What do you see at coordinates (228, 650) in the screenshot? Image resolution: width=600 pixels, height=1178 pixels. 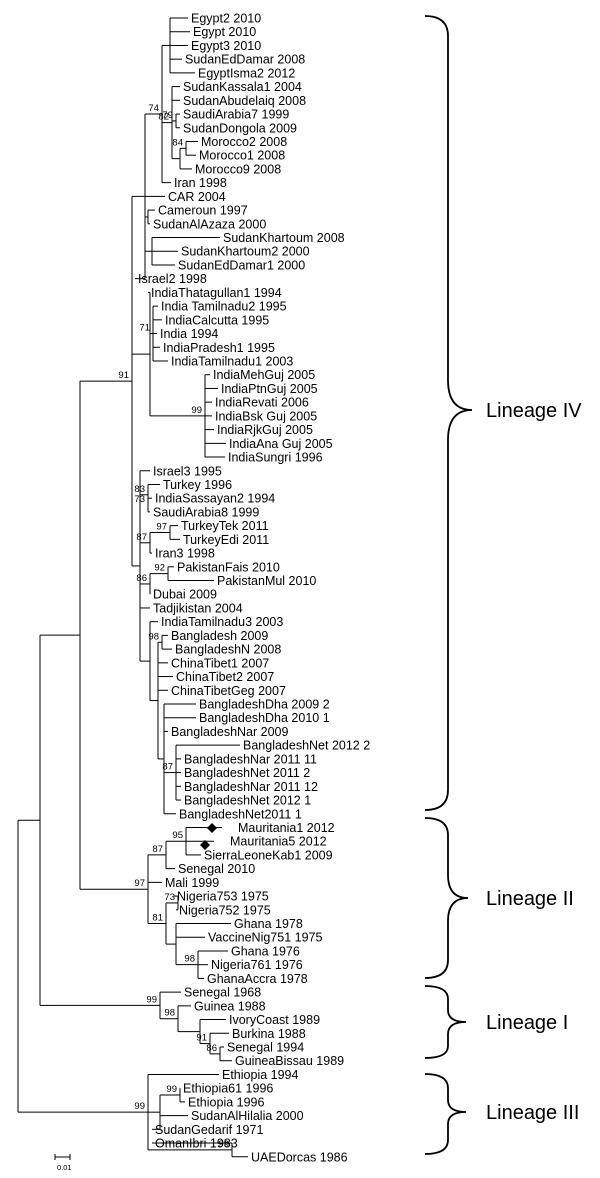 I see `leaf-label: BangladeshN 2008` at bounding box center [228, 650].